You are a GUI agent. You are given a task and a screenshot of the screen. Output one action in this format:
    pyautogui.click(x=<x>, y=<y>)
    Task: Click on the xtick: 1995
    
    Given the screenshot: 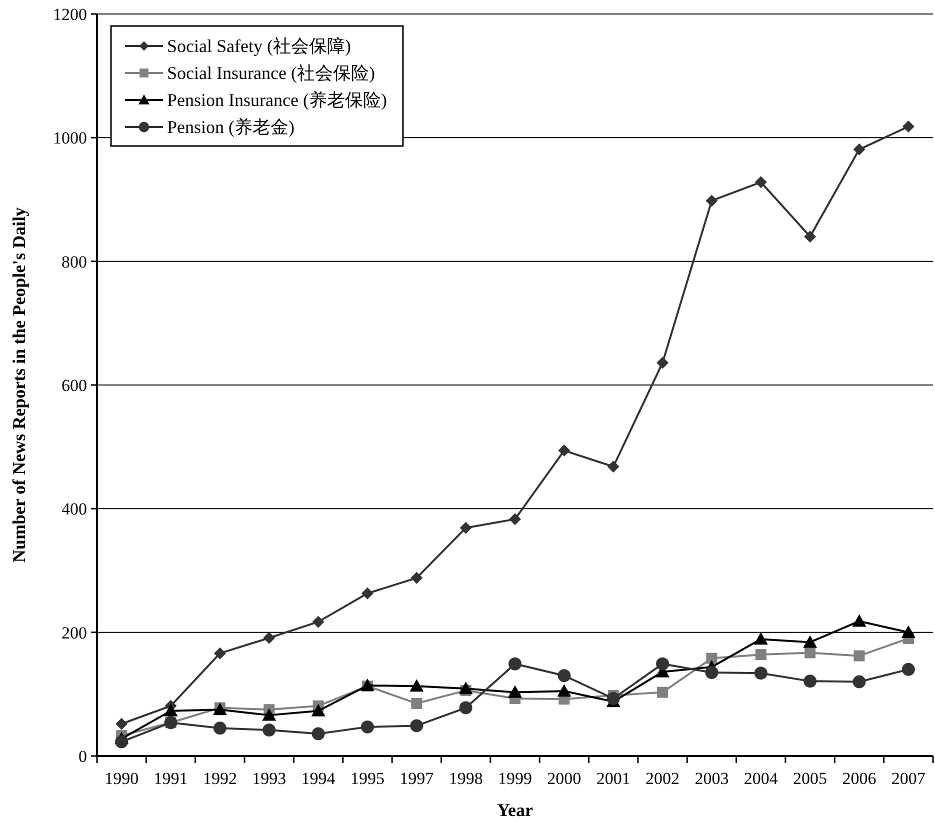 What is the action you would take?
    pyautogui.click(x=367, y=778)
    